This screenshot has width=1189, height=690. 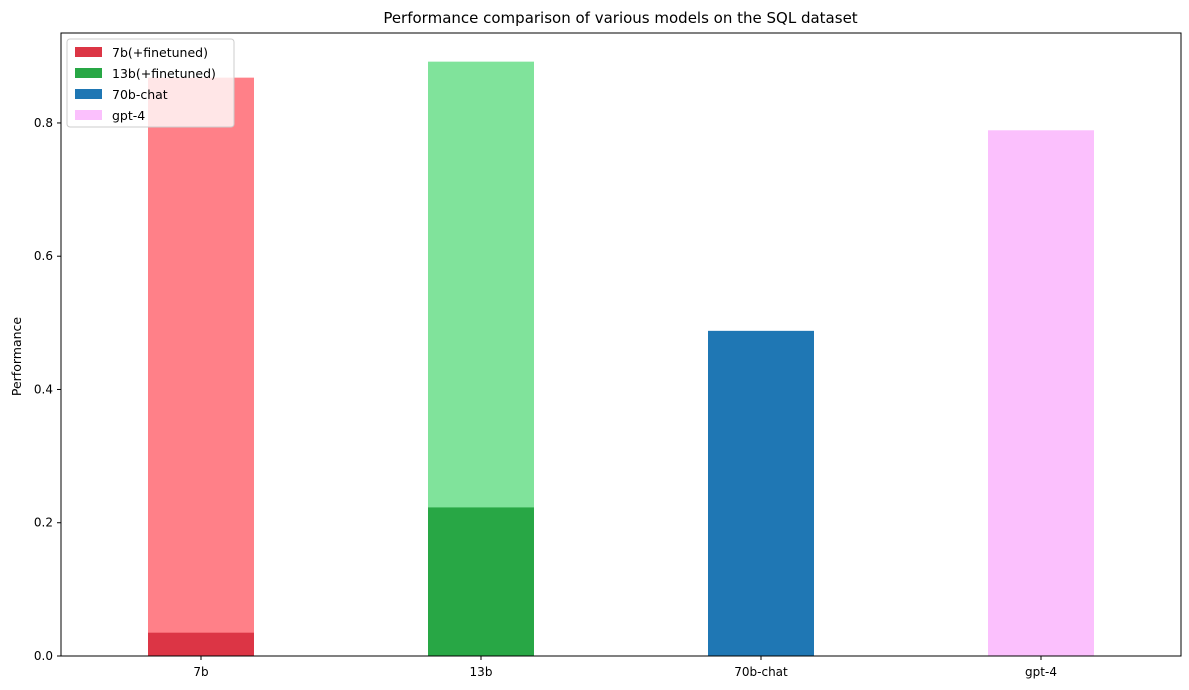 I want to click on legend-label: 7b(+finetuned), so click(x=160, y=52).